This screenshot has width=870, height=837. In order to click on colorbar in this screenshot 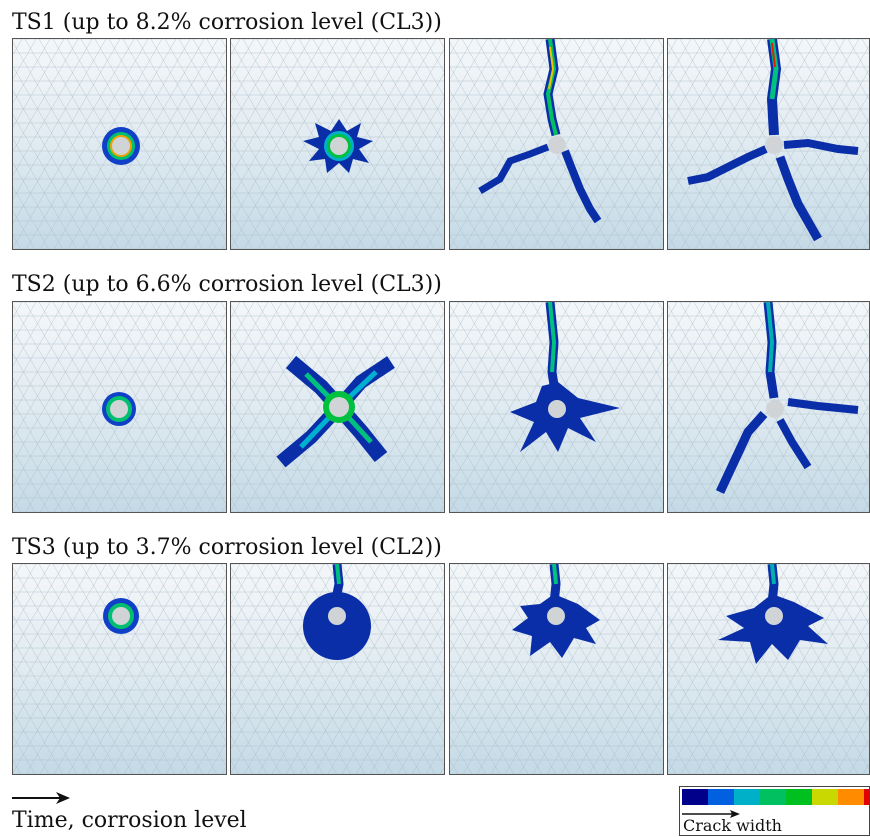, I will do `click(775, 797)`.